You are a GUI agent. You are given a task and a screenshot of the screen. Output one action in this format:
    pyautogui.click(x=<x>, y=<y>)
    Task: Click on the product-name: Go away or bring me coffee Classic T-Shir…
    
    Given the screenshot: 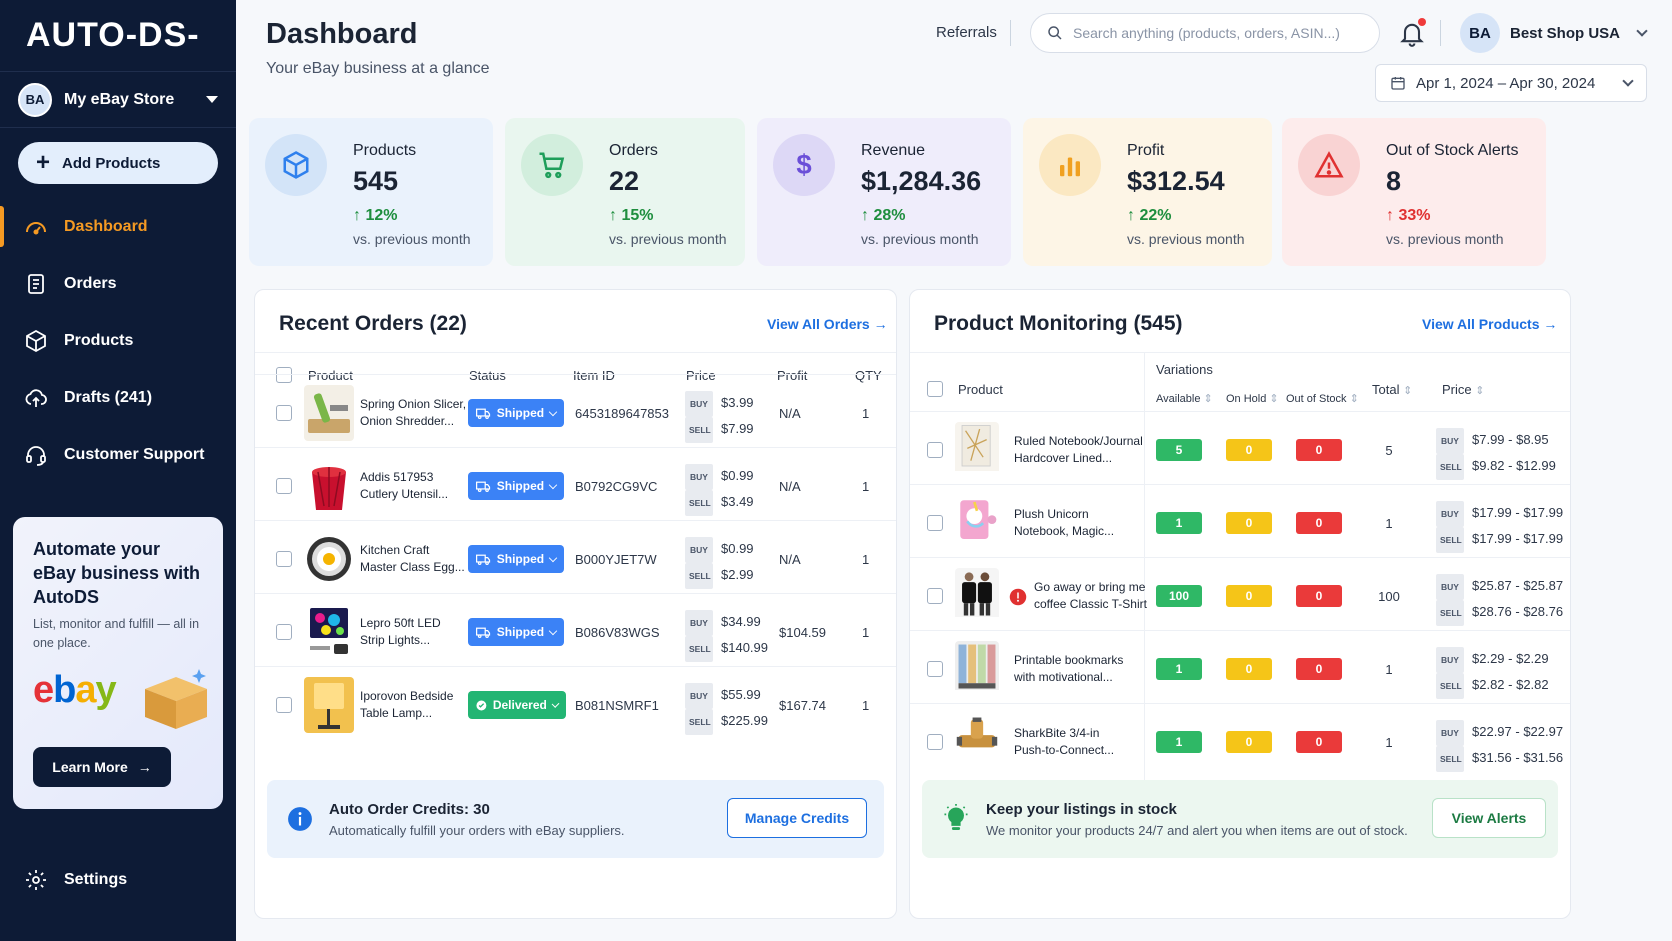 What is the action you would take?
    pyautogui.click(x=1090, y=596)
    